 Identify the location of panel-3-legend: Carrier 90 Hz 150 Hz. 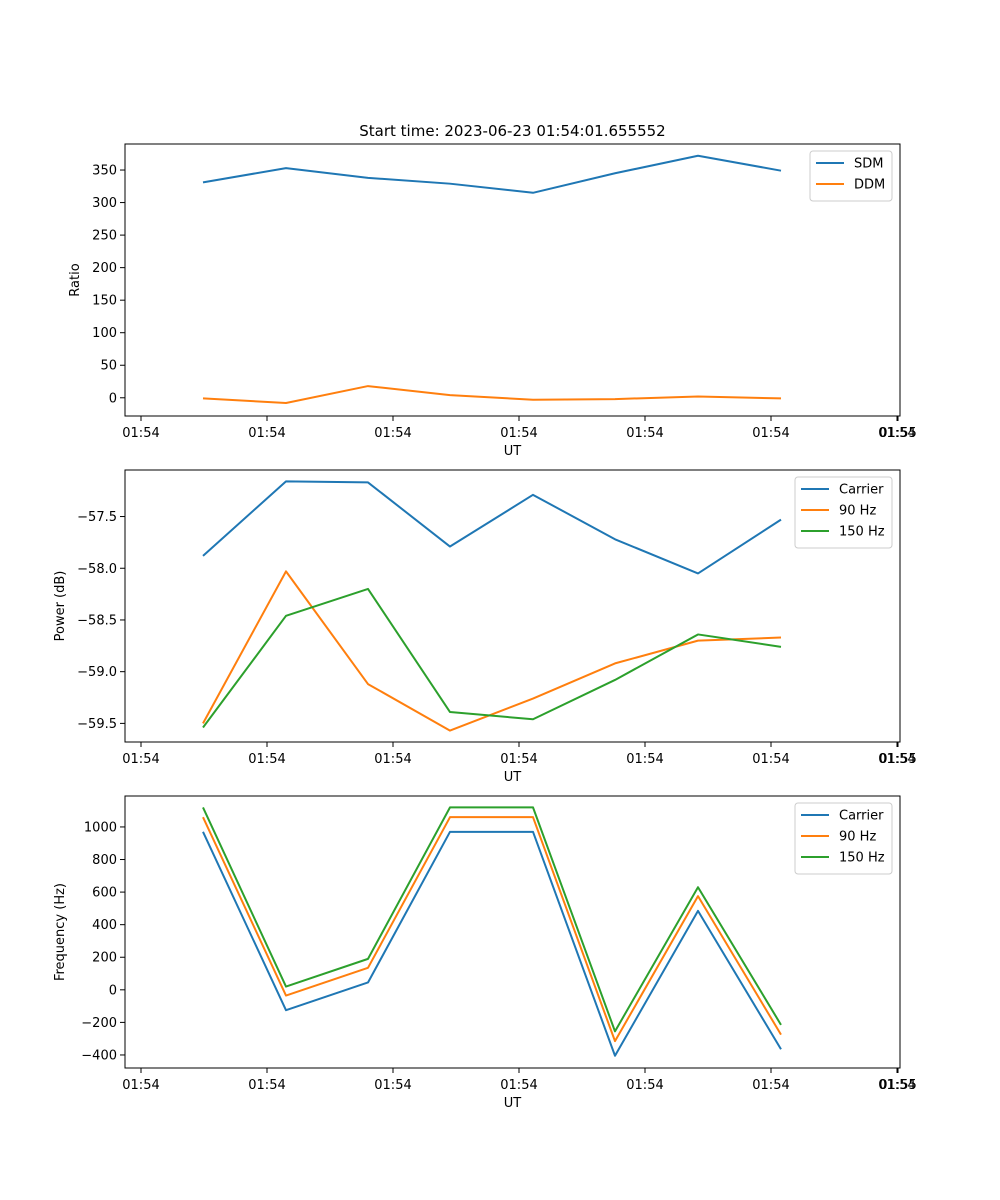
(843, 838).